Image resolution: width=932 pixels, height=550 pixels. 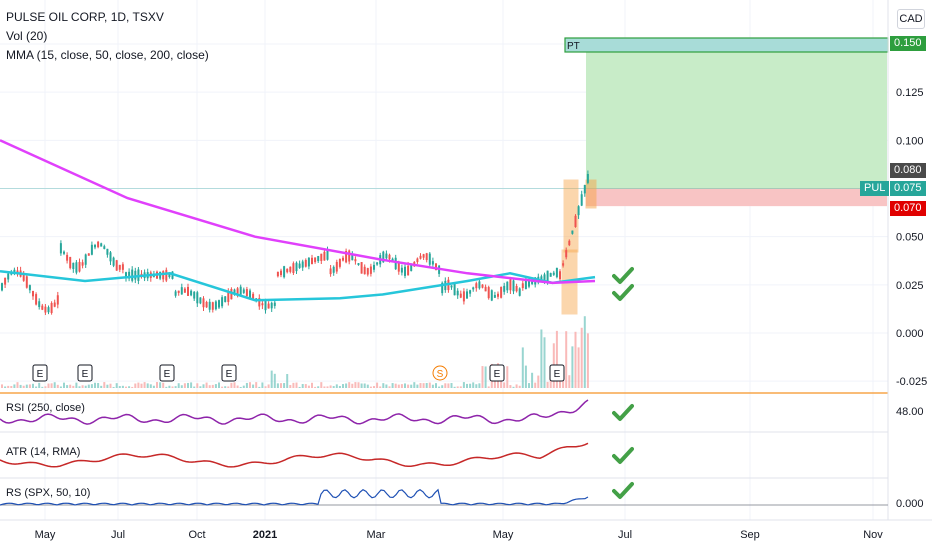 What do you see at coordinates (623, 276) in the screenshot?
I see `checkmark-icon` at bounding box center [623, 276].